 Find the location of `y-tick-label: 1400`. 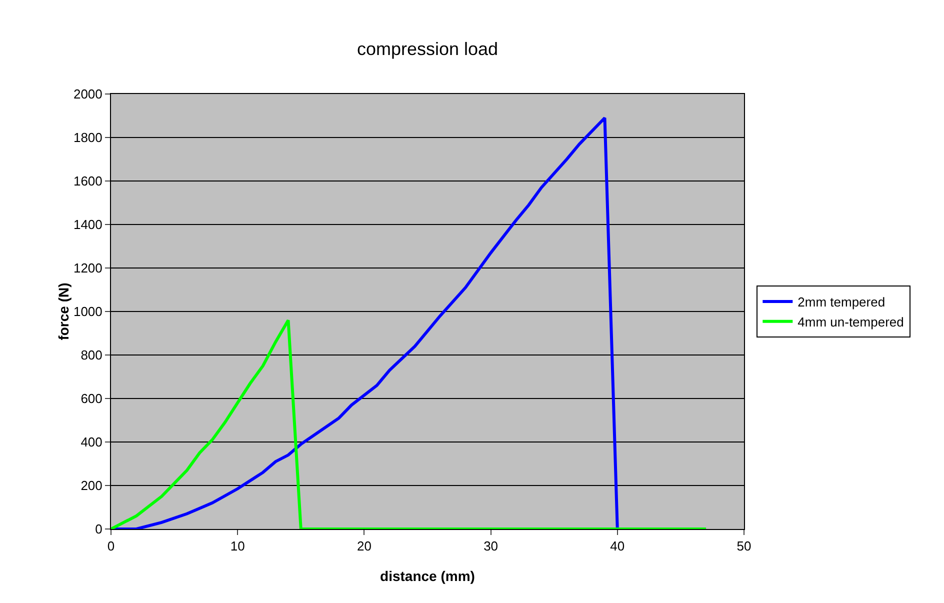

y-tick-label: 1400 is located at coordinates (87, 224).